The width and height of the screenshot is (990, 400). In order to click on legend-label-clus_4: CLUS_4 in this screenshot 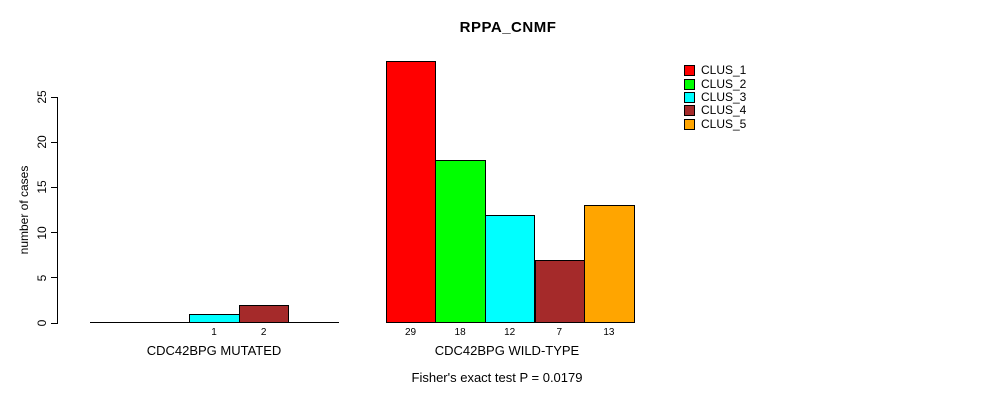, I will do `click(724, 110)`.